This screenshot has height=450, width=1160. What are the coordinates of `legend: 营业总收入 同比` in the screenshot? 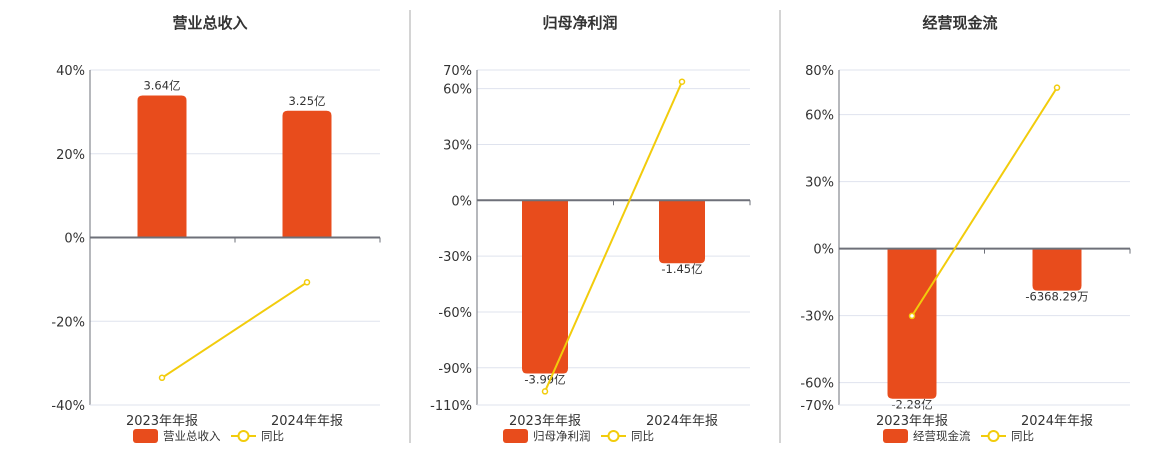 It's located at (208, 436).